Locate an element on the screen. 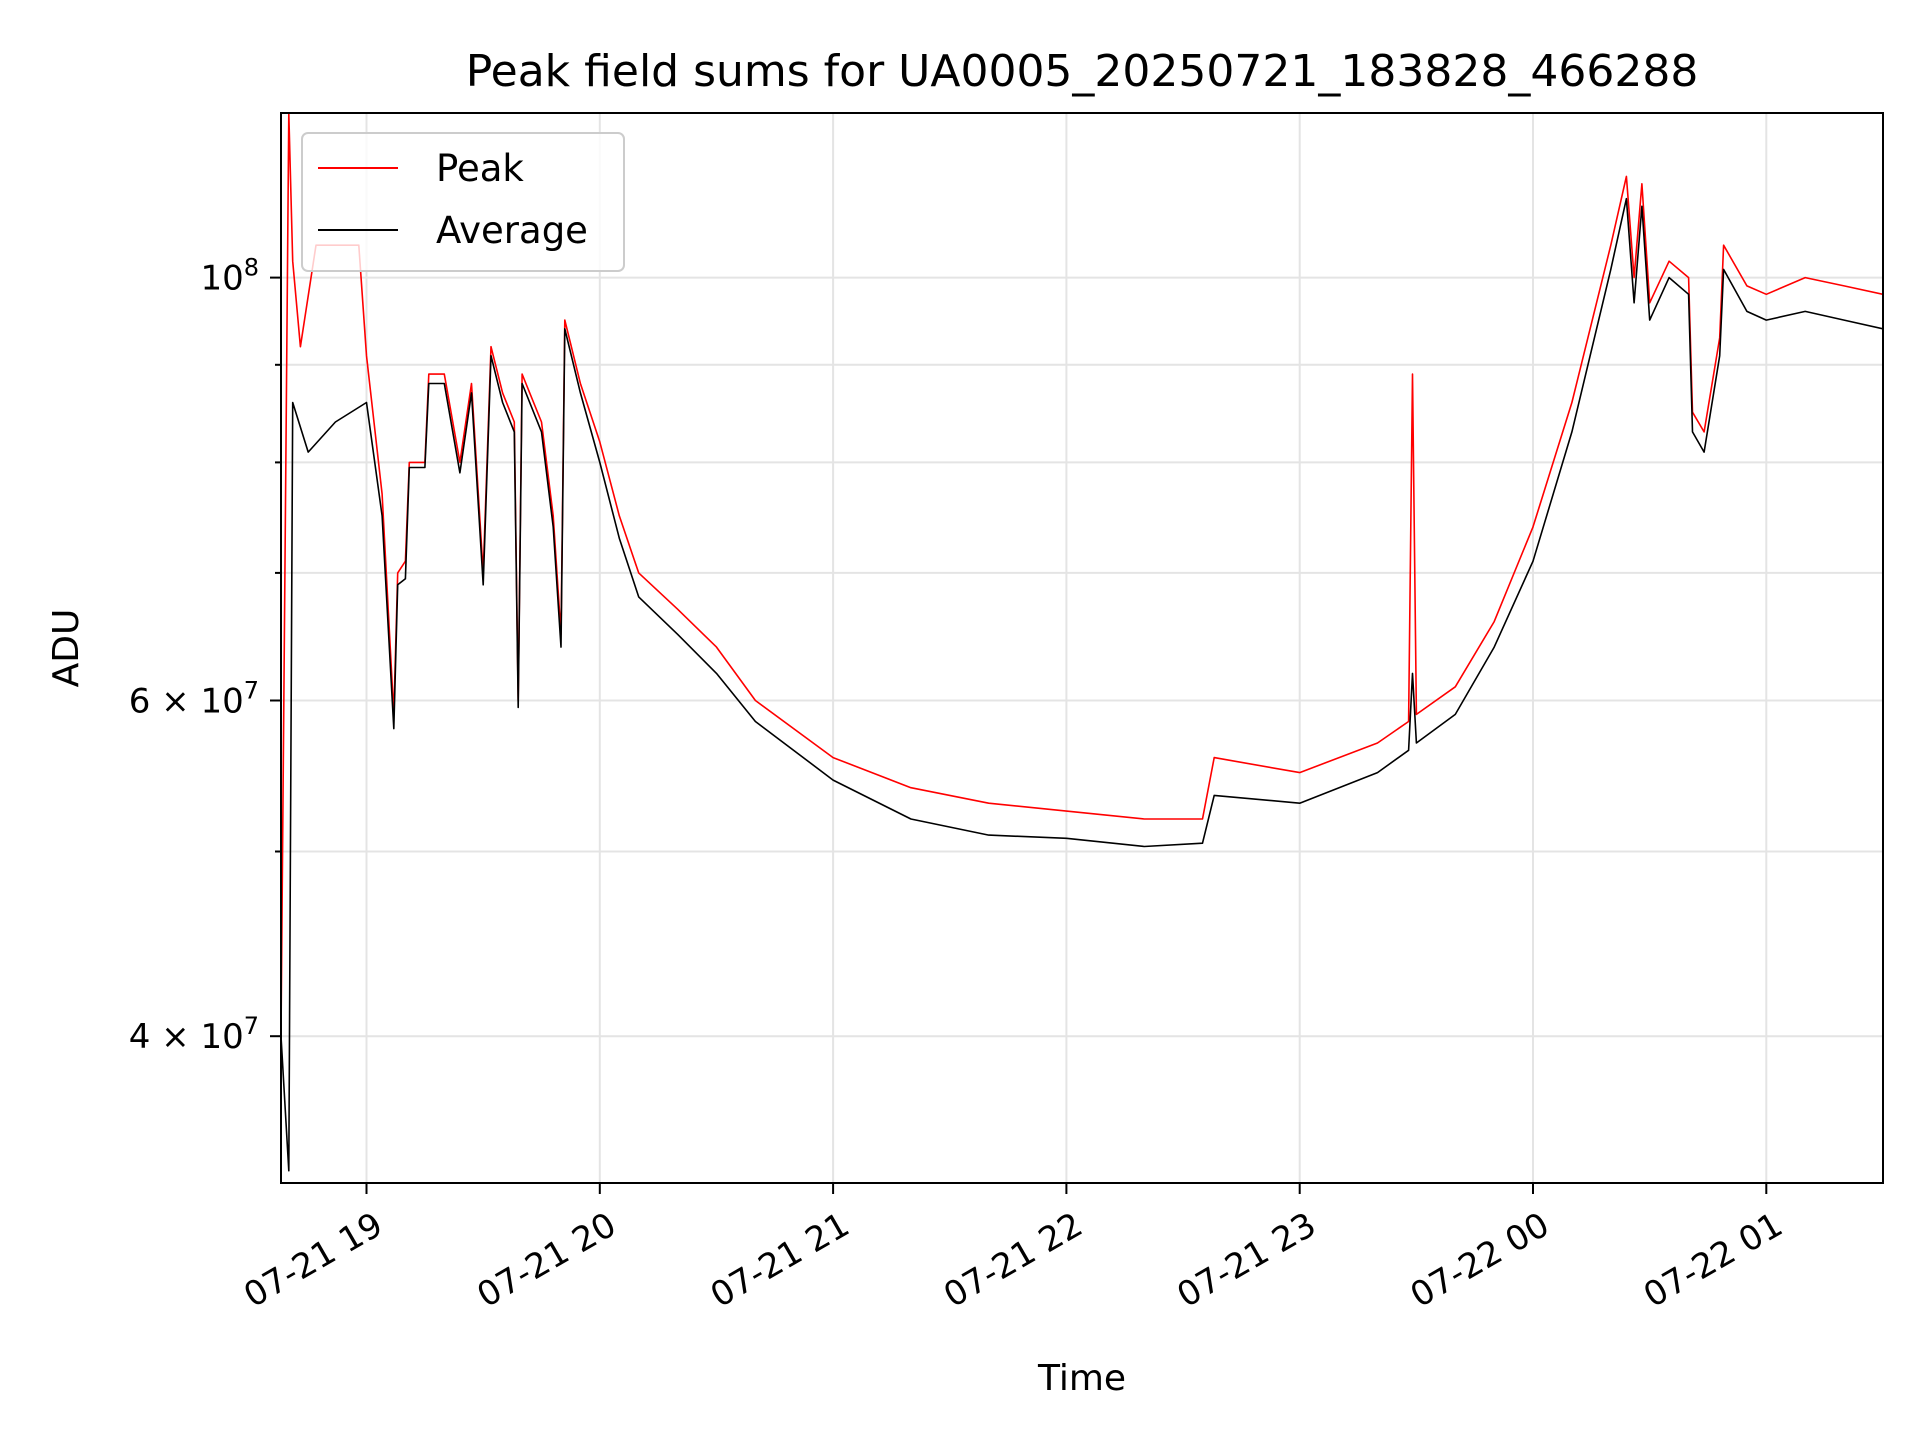  legend: Peak Average is located at coordinates (463, 202).